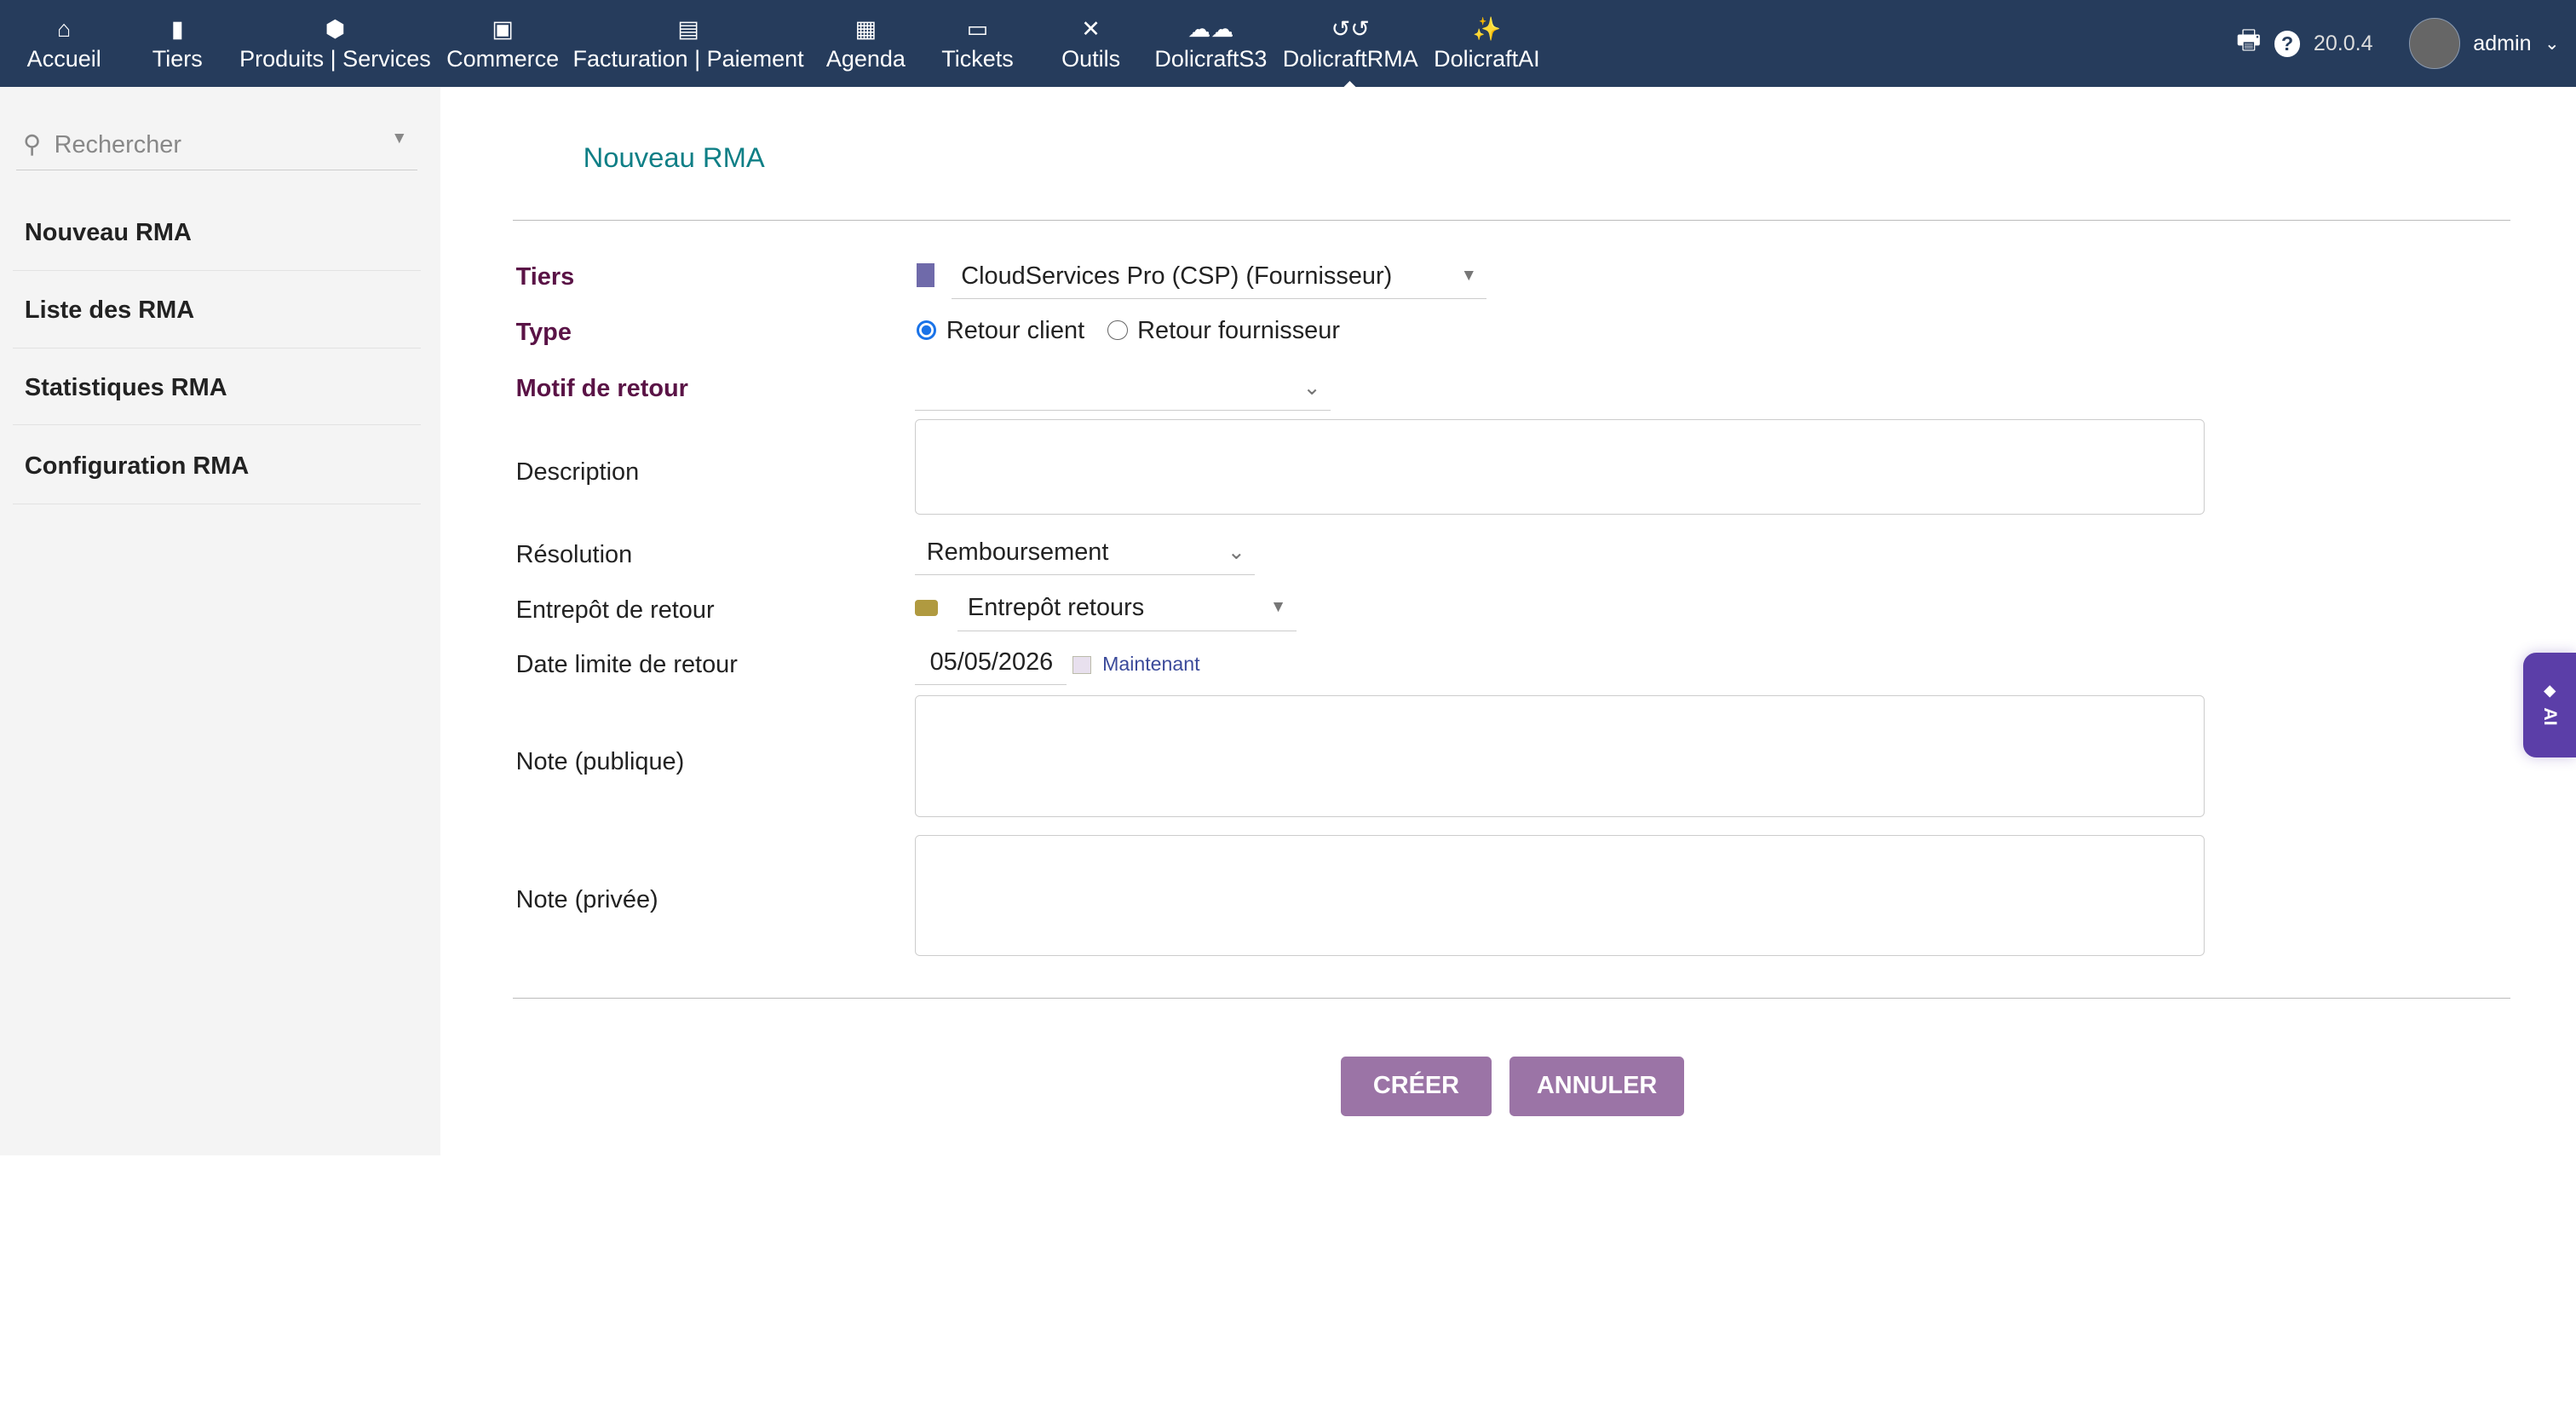 The image size is (2576, 1411). I want to click on print-icon: 🖶, so click(2249, 40).